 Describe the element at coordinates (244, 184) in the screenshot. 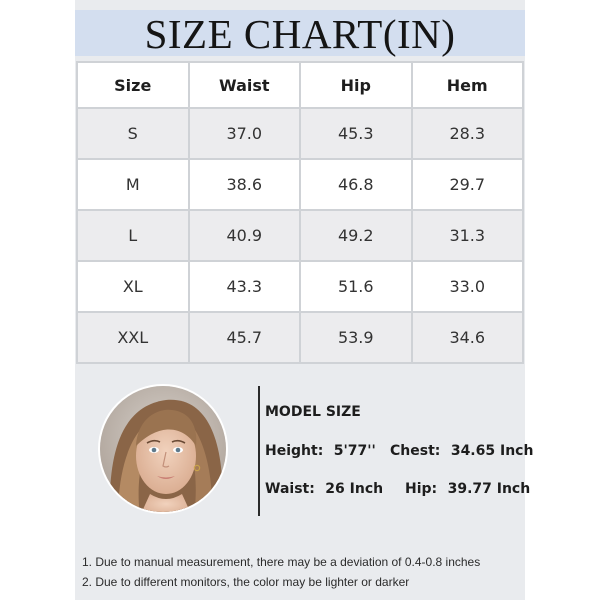

I see `cell-waist: 38.6` at that location.